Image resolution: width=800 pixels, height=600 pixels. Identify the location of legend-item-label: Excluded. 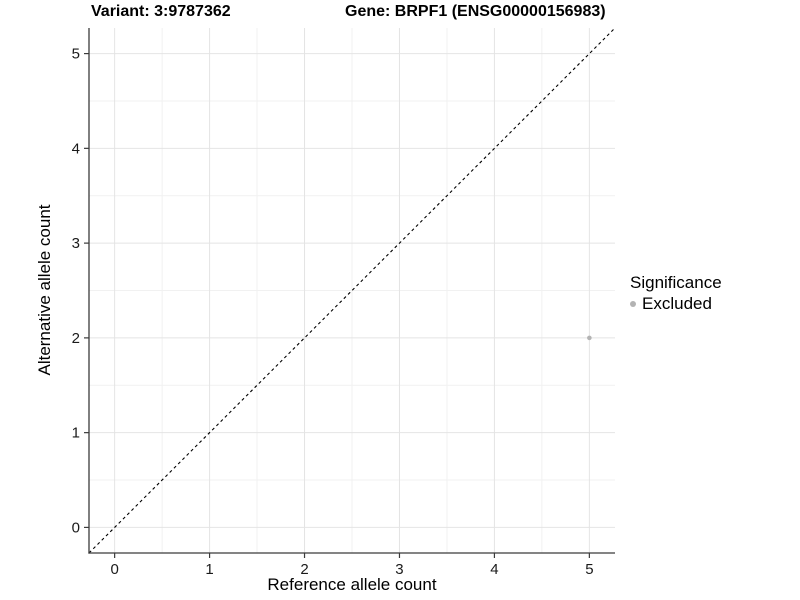
(677, 303).